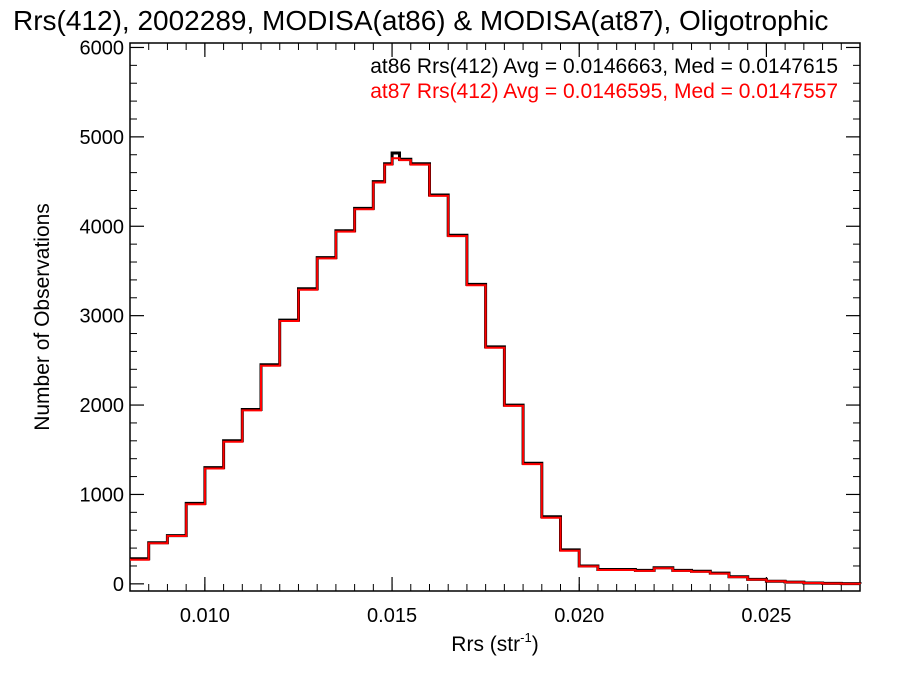 The height and width of the screenshot is (675, 900). I want to click on y-tick-label: 5000, so click(102, 138).